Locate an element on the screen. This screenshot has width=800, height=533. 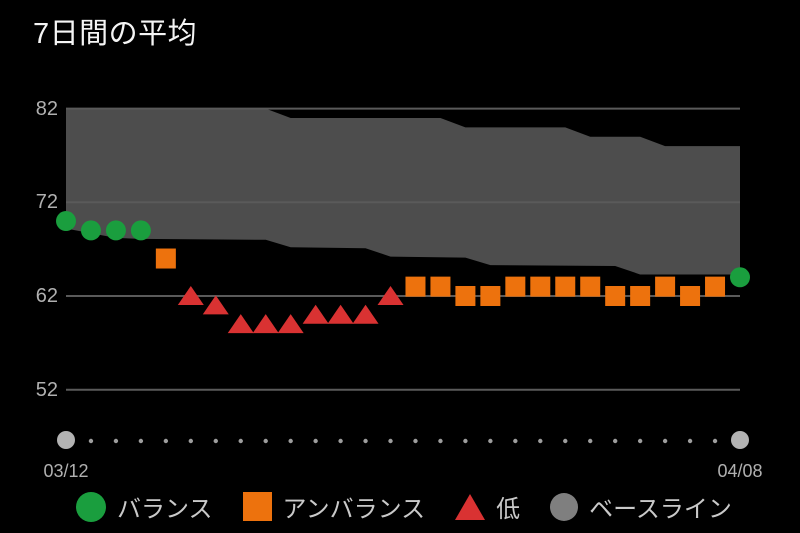
x-axis-start-label: 03/12 is located at coordinates (66, 471).